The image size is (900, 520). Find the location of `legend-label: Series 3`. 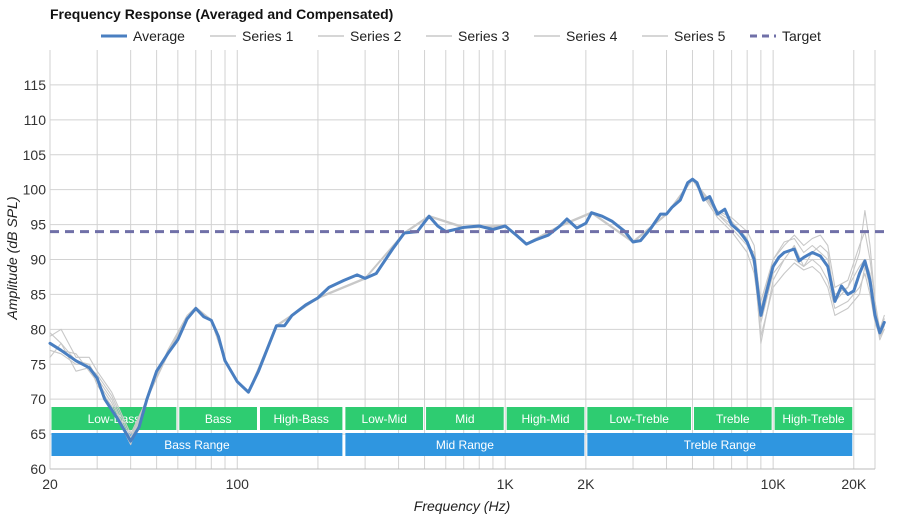

legend-label: Series 3 is located at coordinates (484, 36).